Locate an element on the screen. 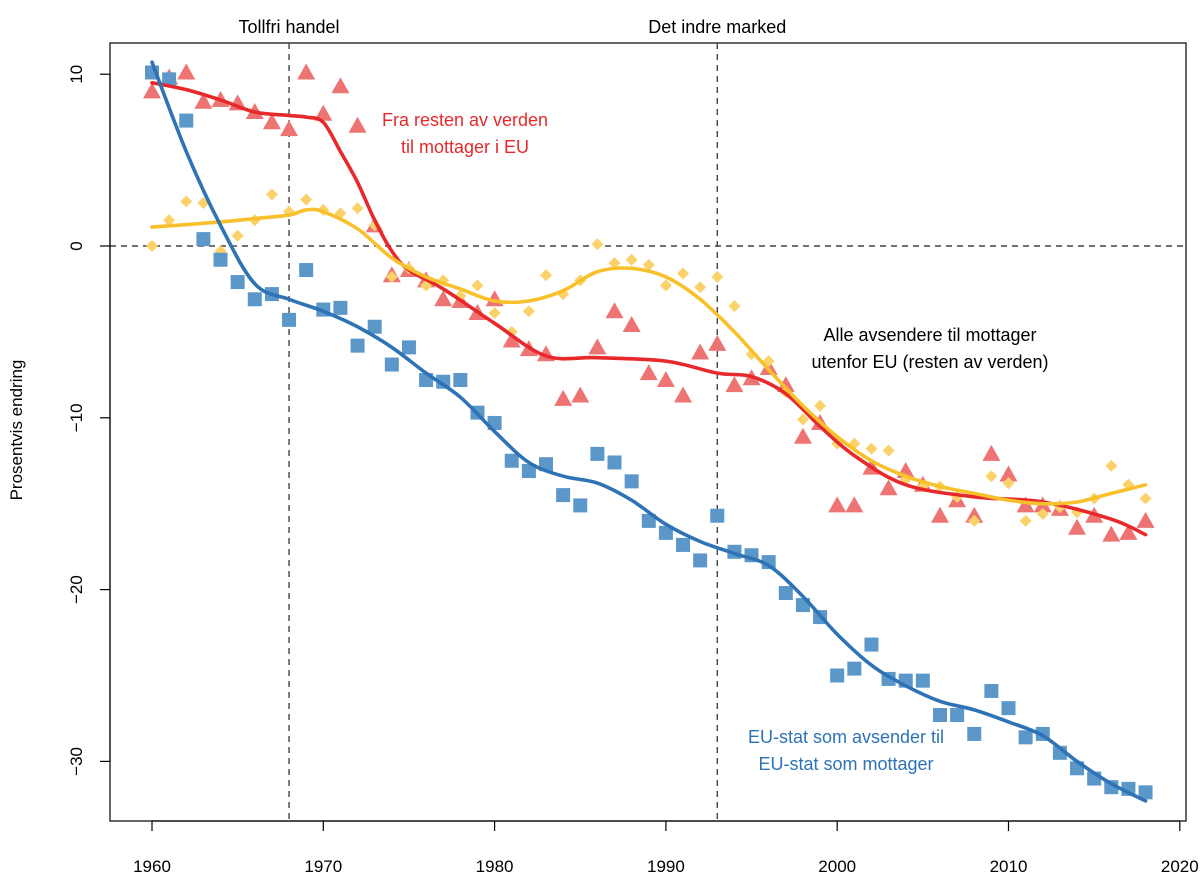 The width and height of the screenshot is (1200, 892). series-0-point-1984 is located at coordinates (563, 397).